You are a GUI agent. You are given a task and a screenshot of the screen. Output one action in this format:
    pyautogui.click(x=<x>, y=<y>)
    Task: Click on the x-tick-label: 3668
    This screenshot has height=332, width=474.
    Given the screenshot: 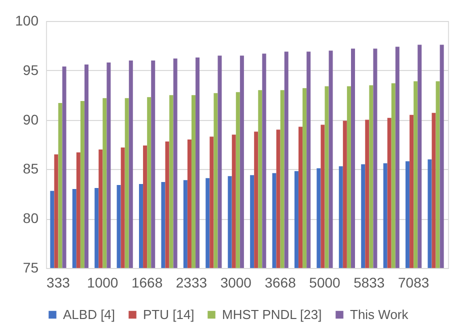 What is the action you would take?
    pyautogui.click(x=280, y=282)
    